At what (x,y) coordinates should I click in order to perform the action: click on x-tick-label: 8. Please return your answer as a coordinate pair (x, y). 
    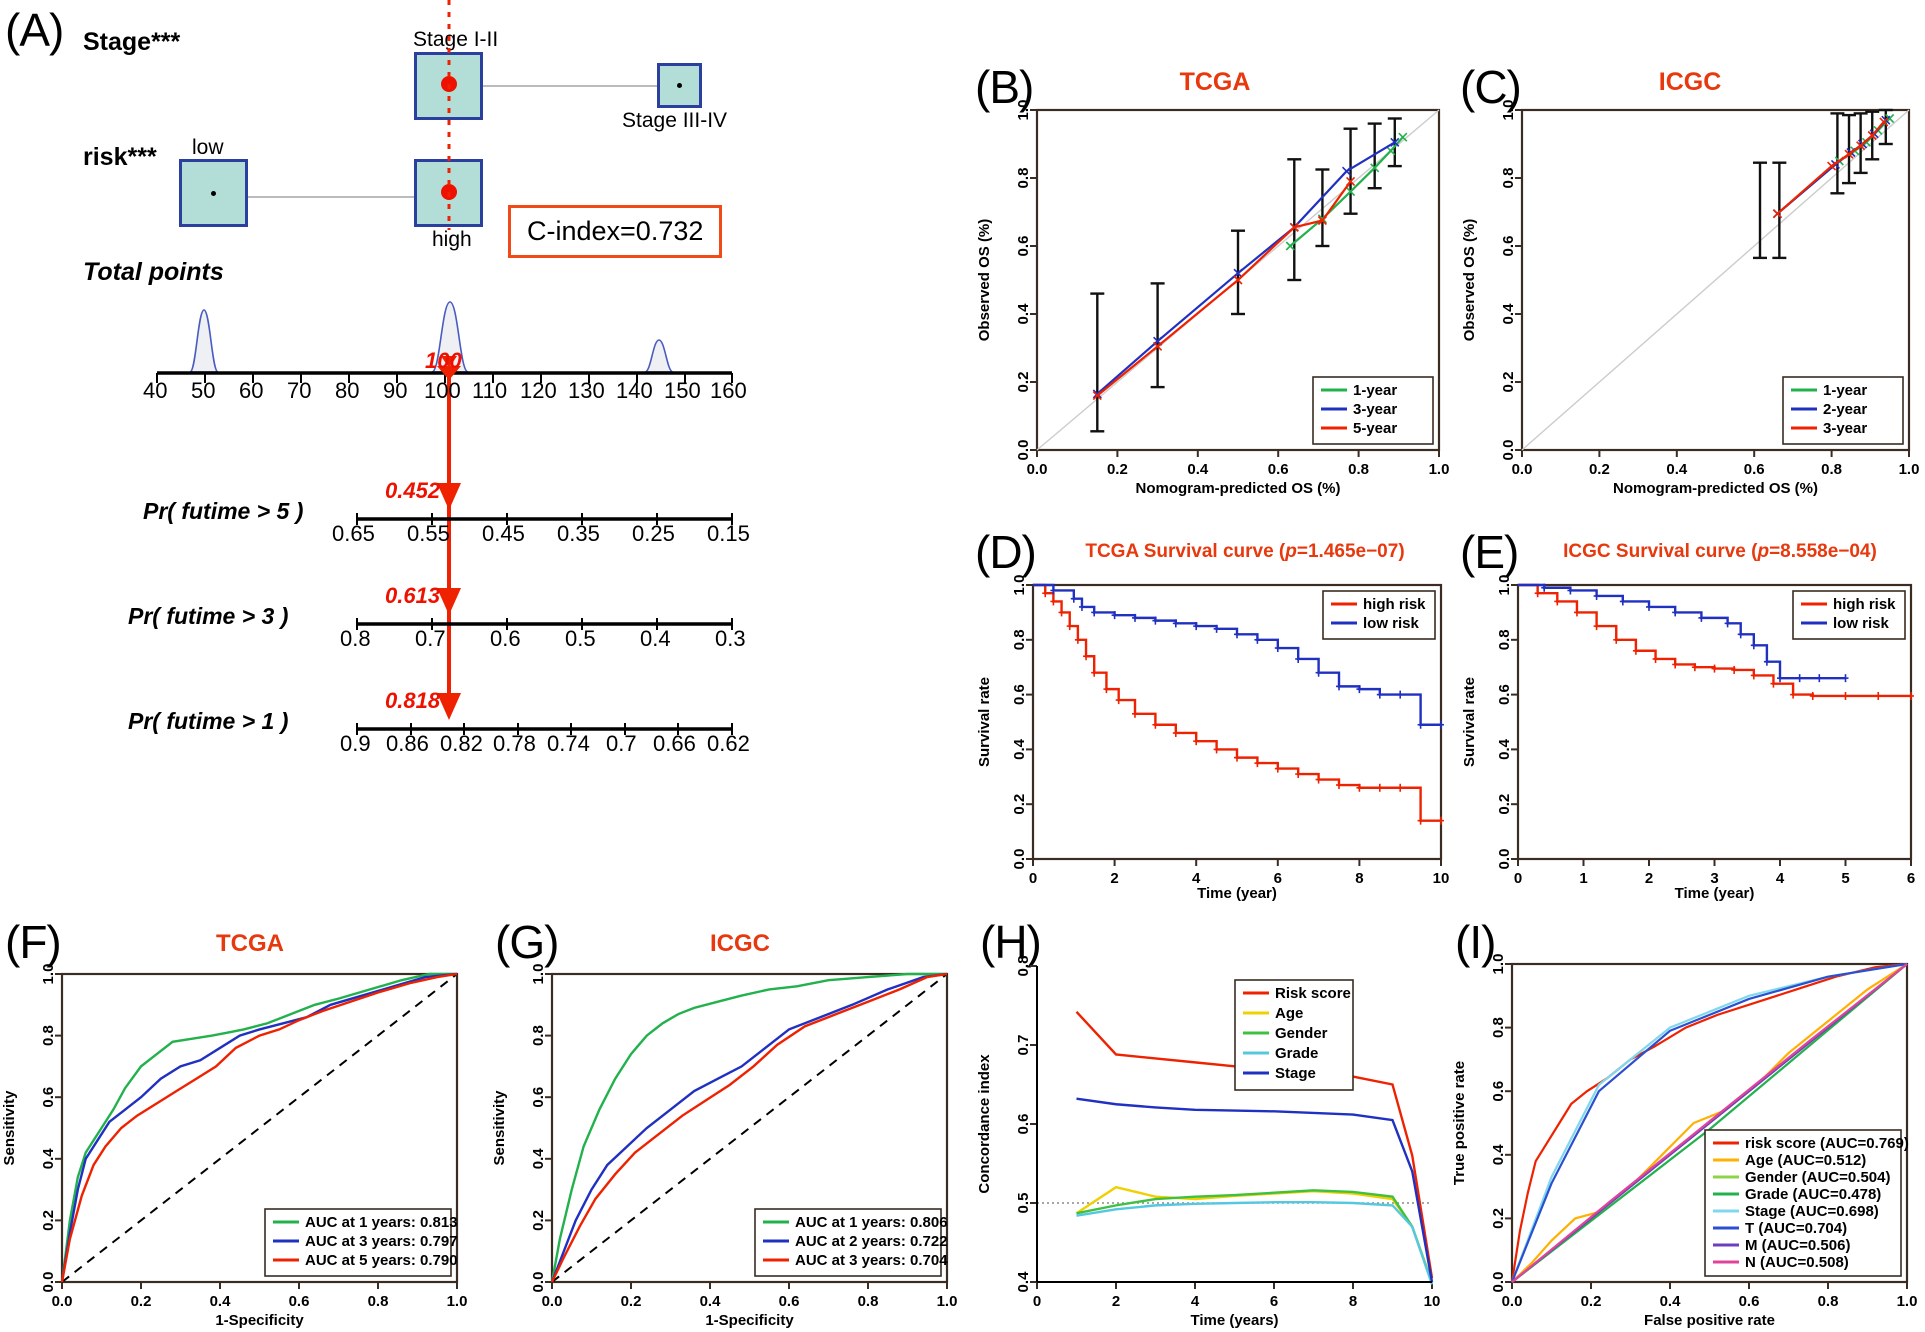
    Looking at the image, I should click on (1359, 878).